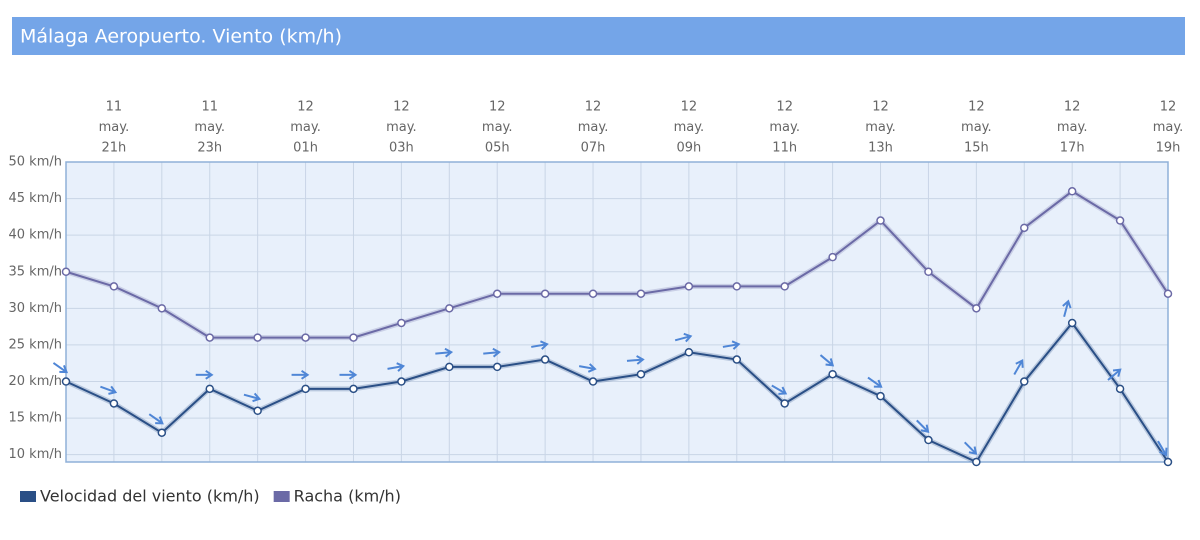  What do you see at coordinates (36, 198) in the screenshot?
I see `y-tick-label: 45 km/h` at bounding box center [36, 198].